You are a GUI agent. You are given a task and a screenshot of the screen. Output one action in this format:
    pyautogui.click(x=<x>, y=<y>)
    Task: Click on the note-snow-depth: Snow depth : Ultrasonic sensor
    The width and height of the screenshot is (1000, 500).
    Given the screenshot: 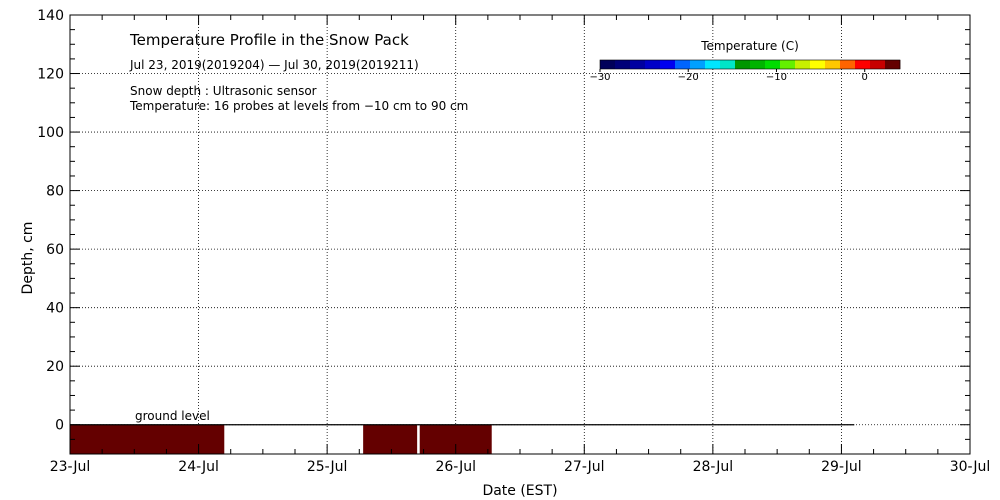 What is the action you would take?
    pyautogui.click(x=223, y=91)
    